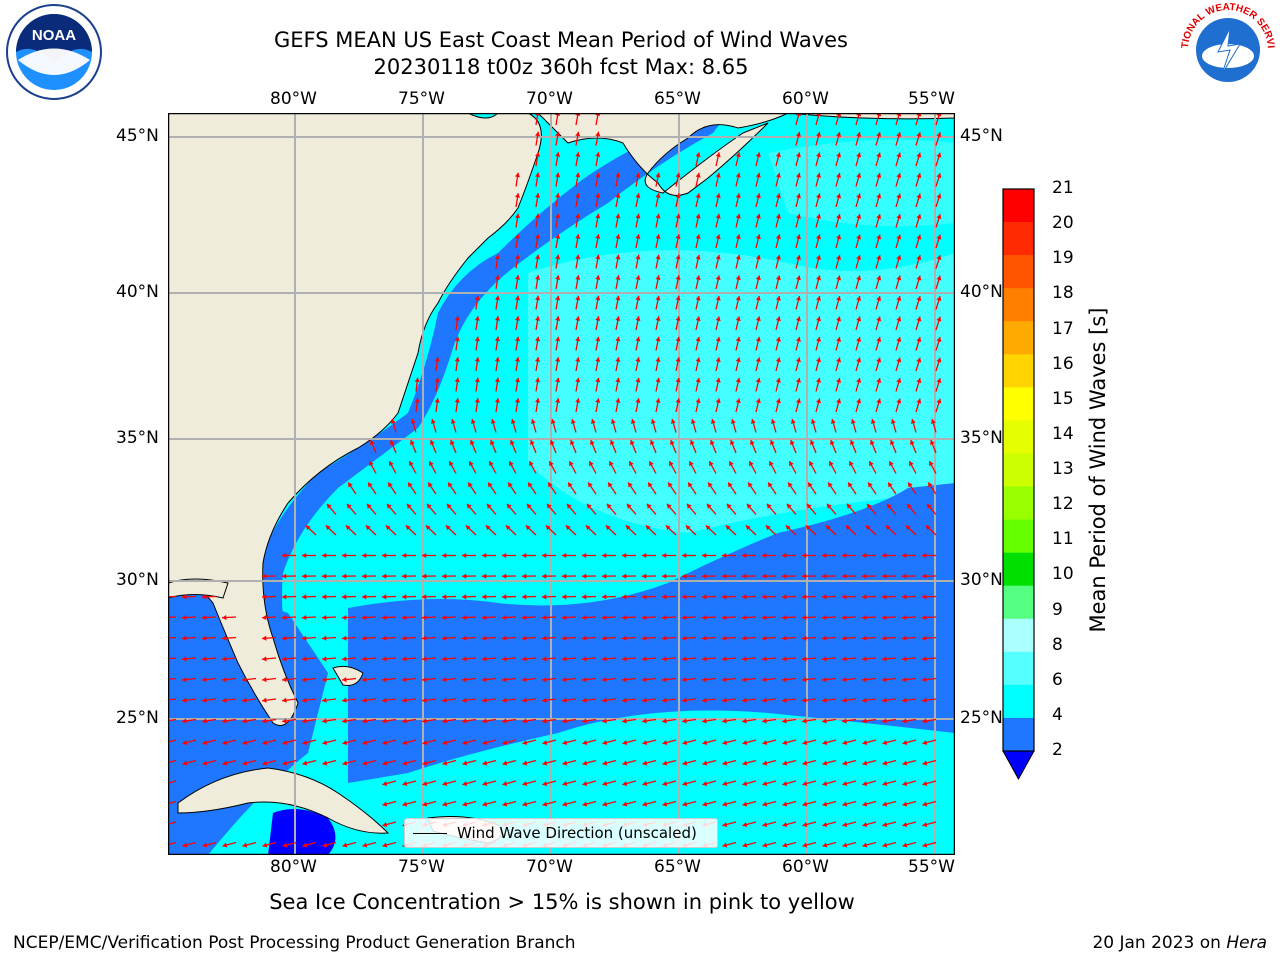 The width and height of the screenshot is (1280, 960). I want to click on colorbar-tick: 9, so click(1057, 609).